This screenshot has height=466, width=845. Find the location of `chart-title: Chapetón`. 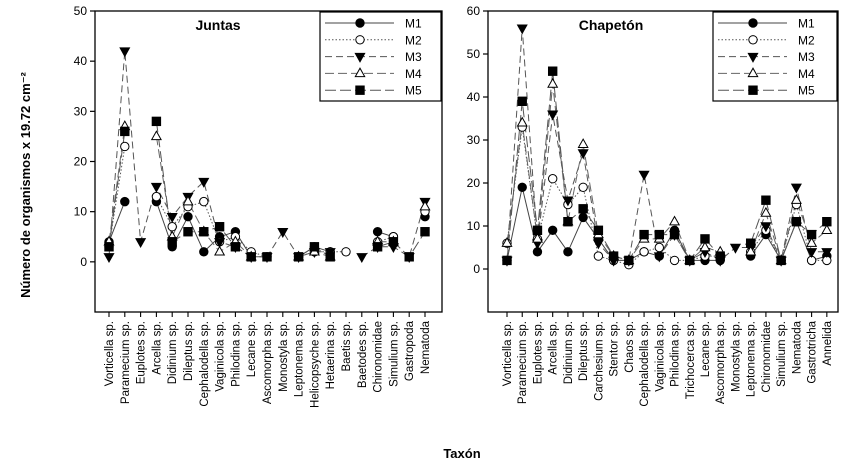

chart-title: Chapetón is located at coordinates (611, 25).